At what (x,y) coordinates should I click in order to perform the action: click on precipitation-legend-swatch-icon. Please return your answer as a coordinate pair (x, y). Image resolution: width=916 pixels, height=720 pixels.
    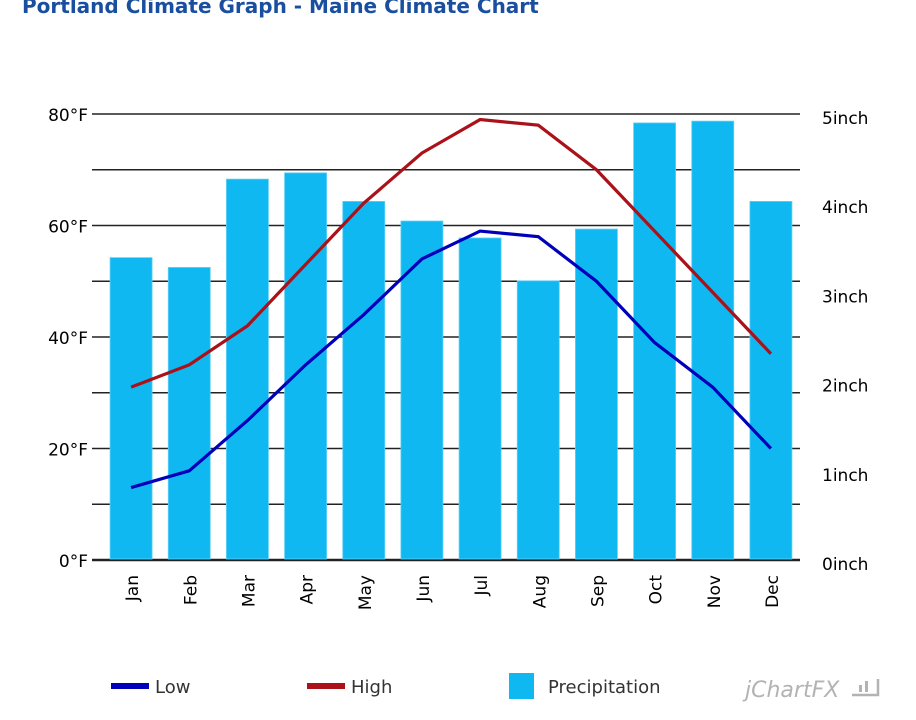
    Looking at the image, I should click on (521, 686).